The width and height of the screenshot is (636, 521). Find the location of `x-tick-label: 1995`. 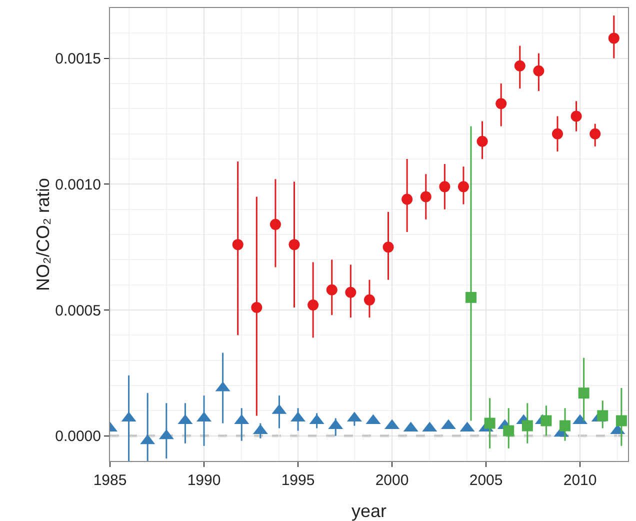

x-tick-label: 1995 is located at coordinates (298, 480).